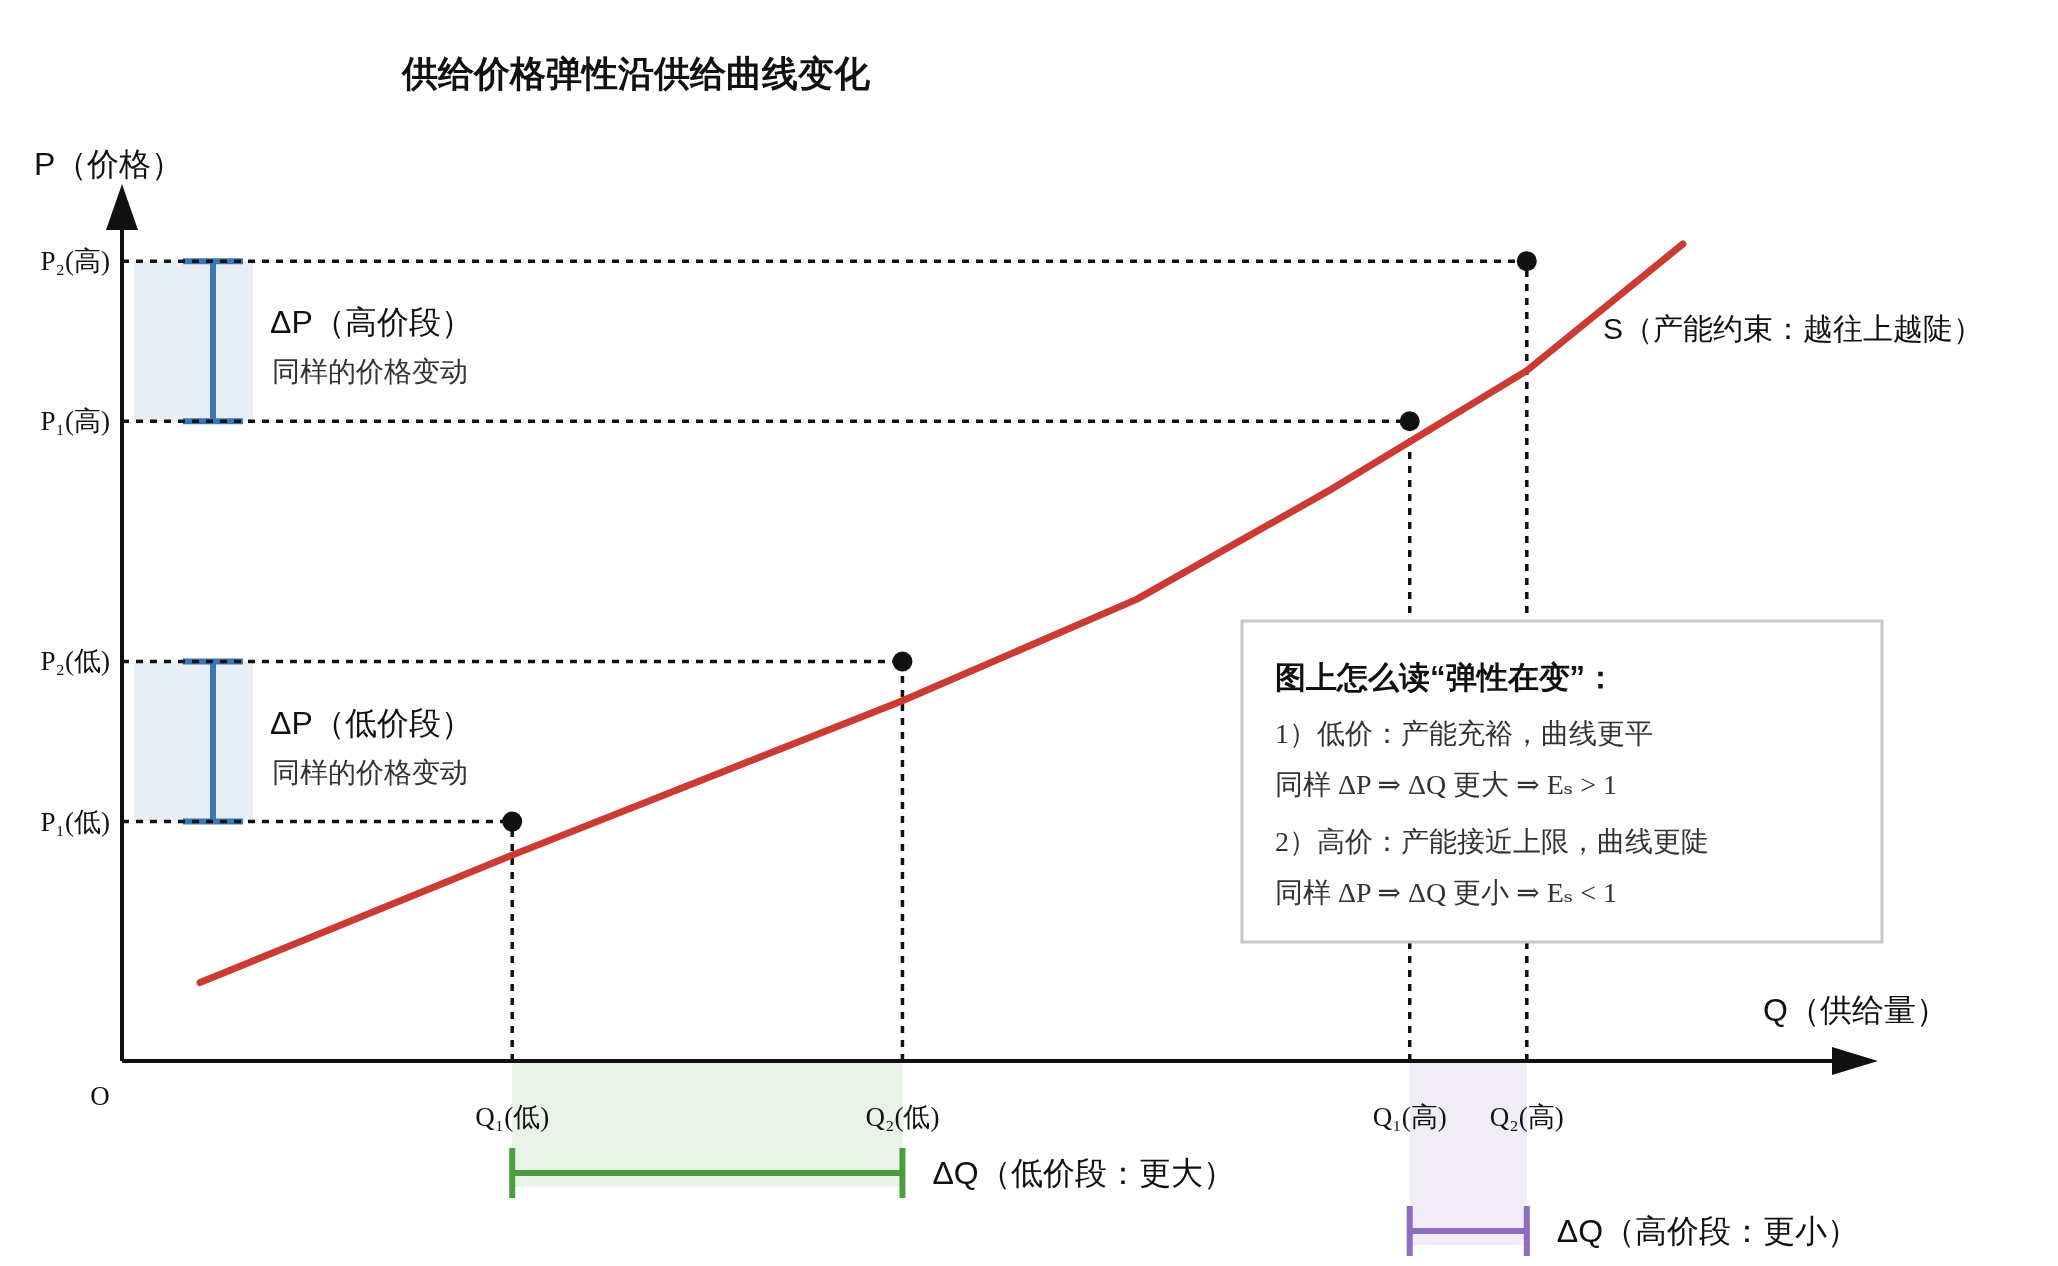 The width and height of the screenshot is (2058, 1266). I want to click on annotation: 1）低价：产能充裕，曲线更平, so click(1464, 733).